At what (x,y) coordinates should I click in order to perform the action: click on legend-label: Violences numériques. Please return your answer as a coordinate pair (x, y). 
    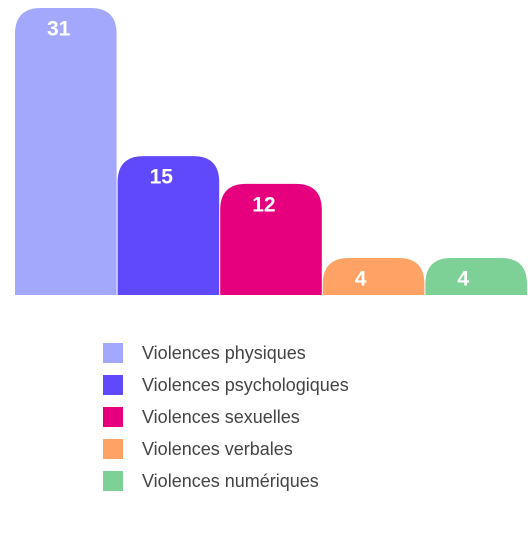
    Looking at the image, I should click on (230, 481).